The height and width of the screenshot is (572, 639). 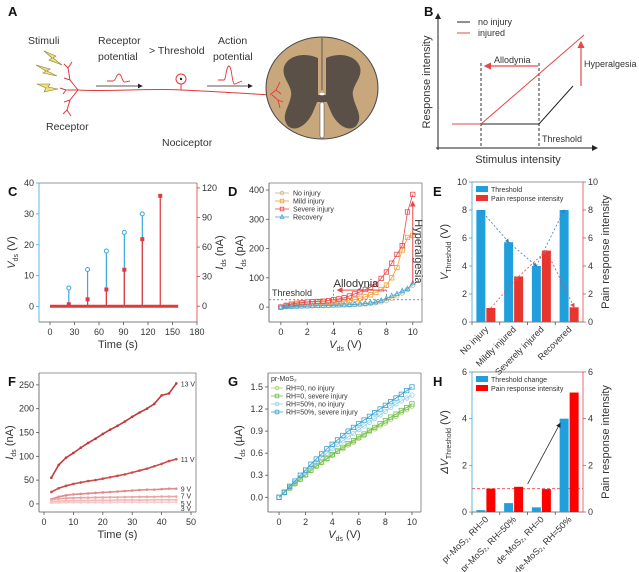 I want to click on y-axis-label-subscript: Threshold, so click(x=449, y=257).